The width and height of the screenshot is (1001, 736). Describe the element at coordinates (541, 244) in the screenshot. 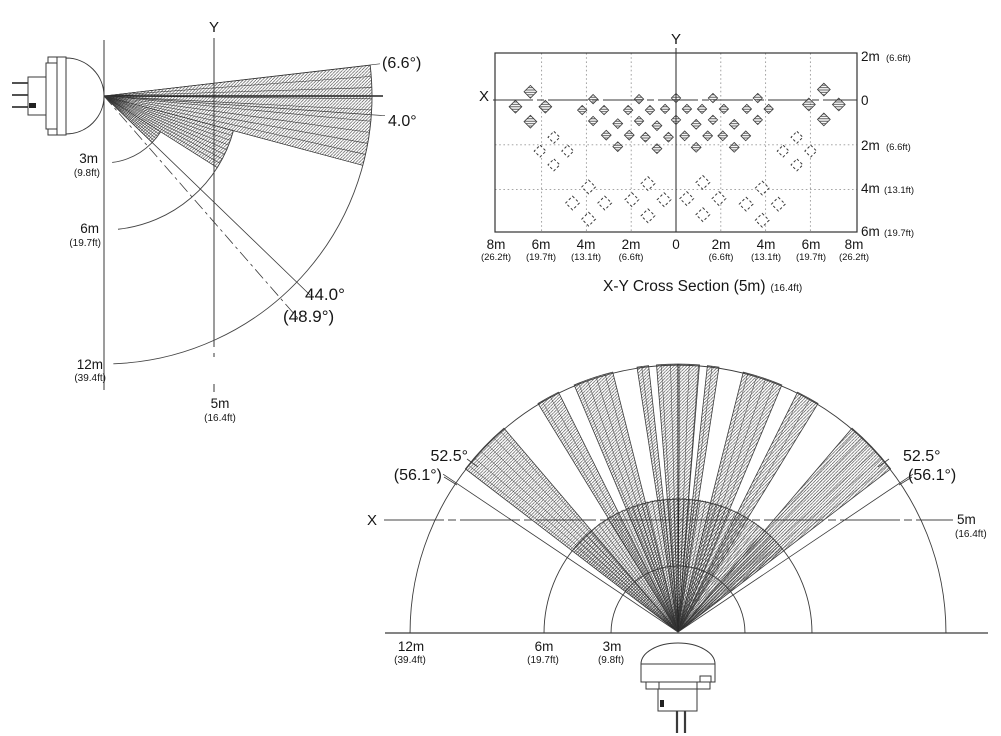

I see `cs-bottom-label: 6m` at that location.